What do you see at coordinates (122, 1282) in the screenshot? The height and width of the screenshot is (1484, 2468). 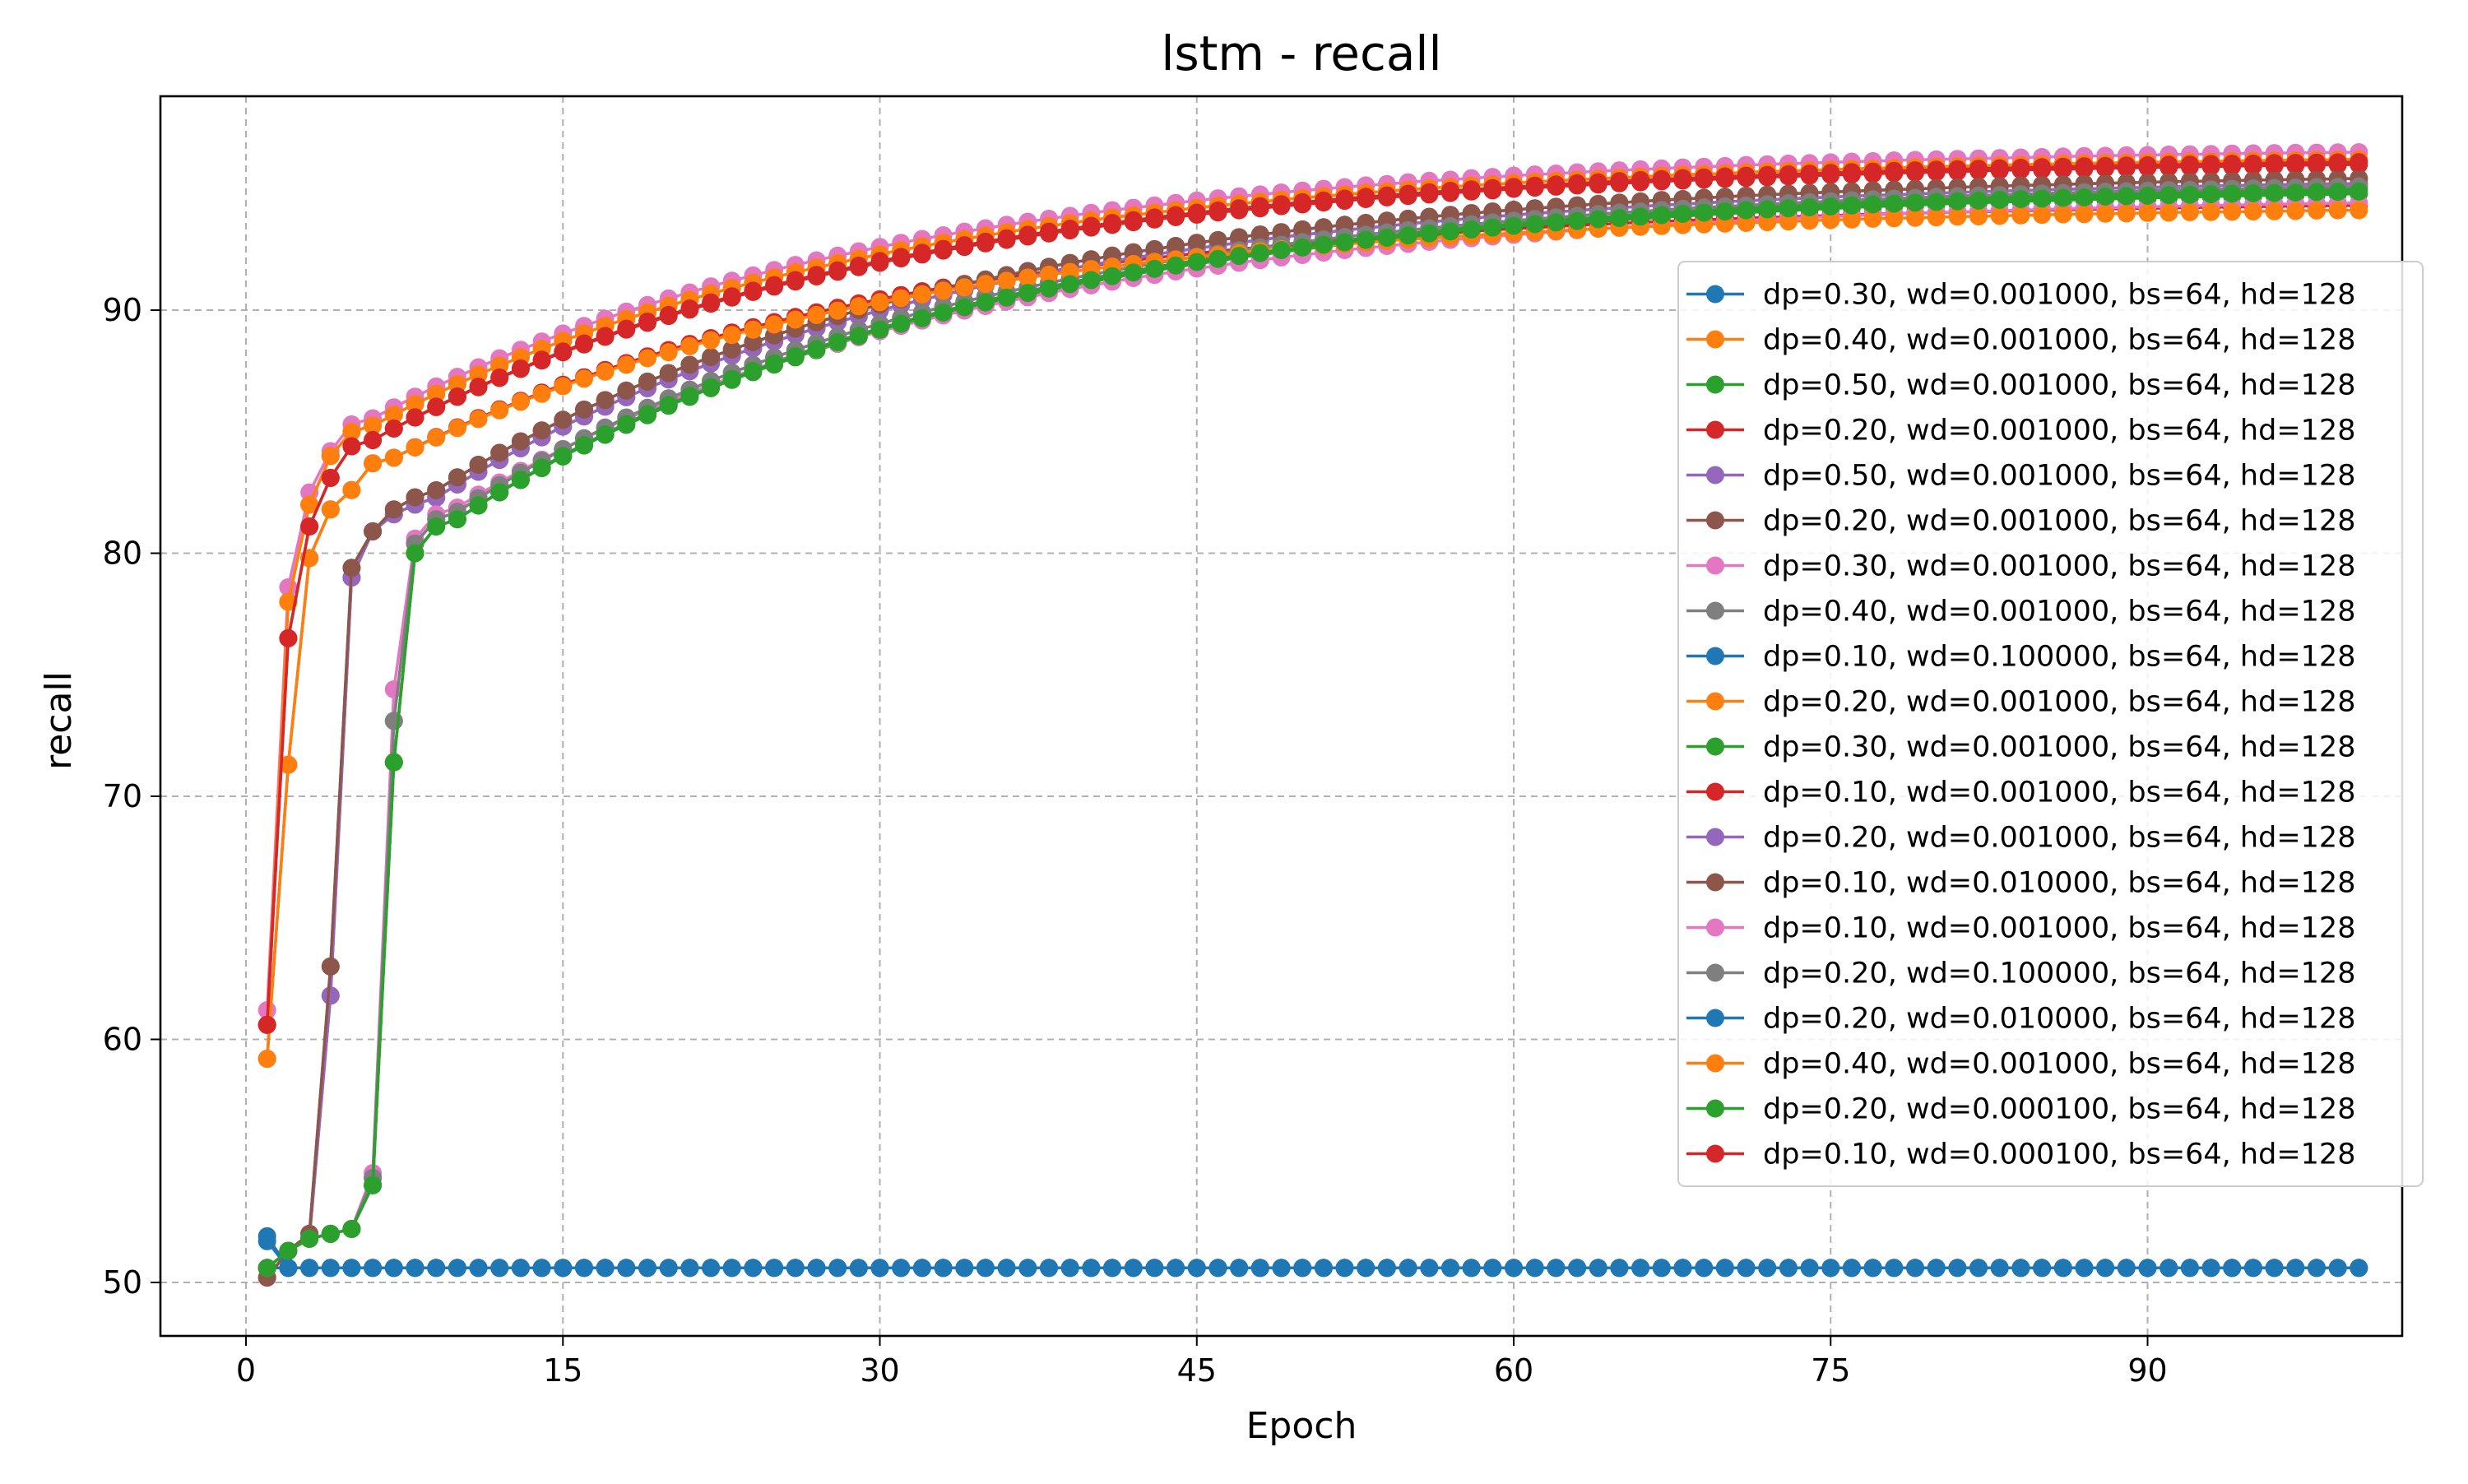 I see `y-tick-label: 50` at bounding box center [122, 1282].